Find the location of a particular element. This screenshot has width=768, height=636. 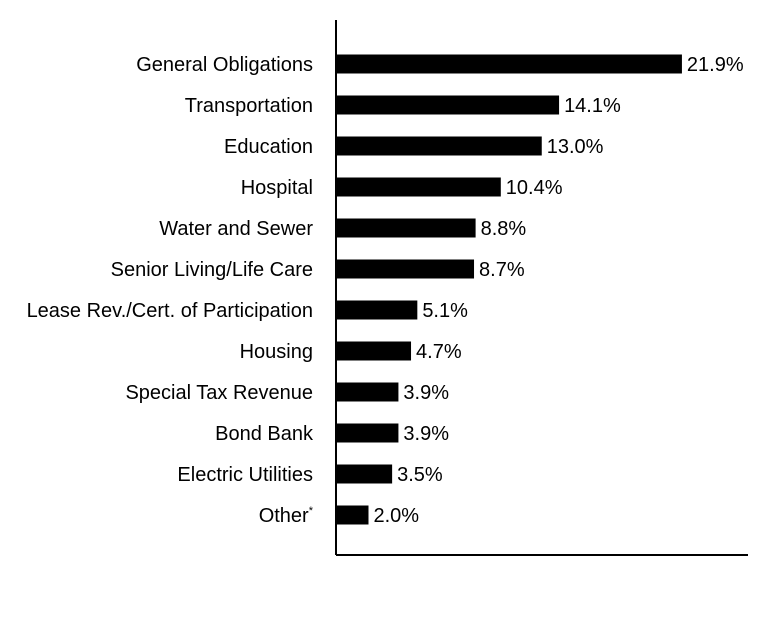

bar-transportation is located at coordinates (448, 105).